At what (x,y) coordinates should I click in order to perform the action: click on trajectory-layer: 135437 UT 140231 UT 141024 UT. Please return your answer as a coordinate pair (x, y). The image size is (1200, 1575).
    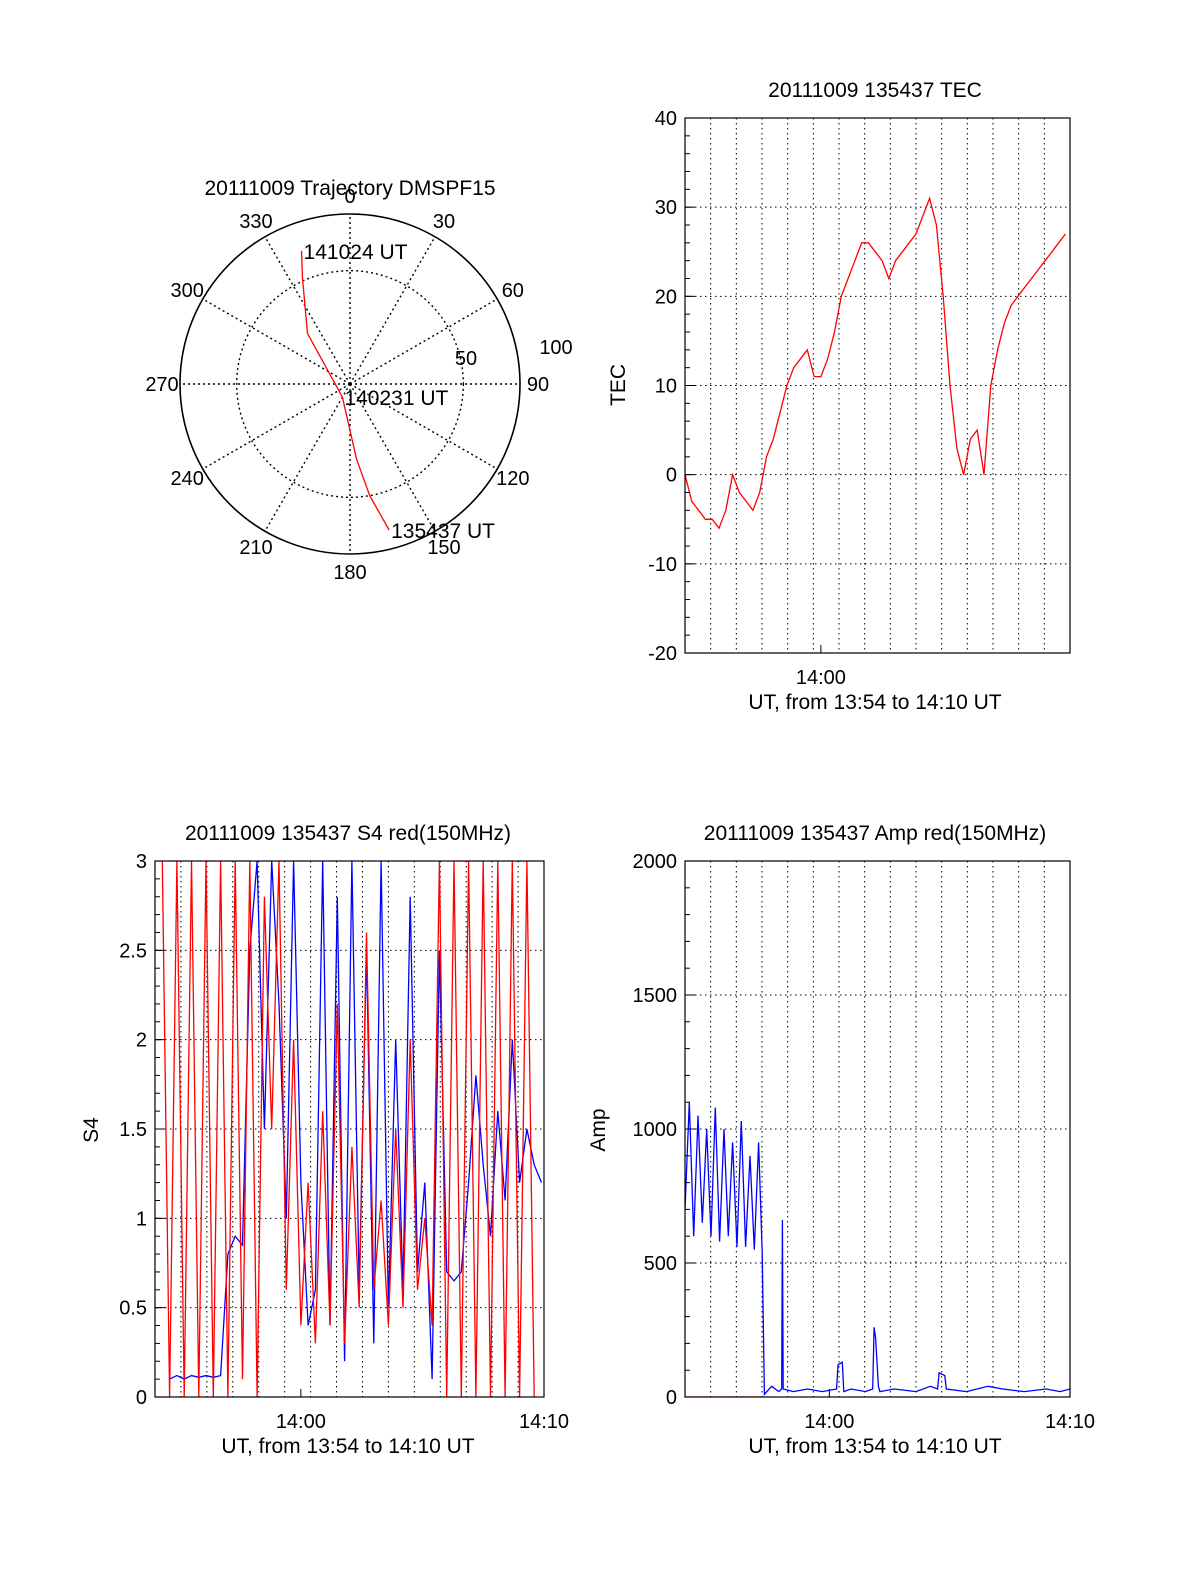
    Looking at the image, I should click on (397, 392).